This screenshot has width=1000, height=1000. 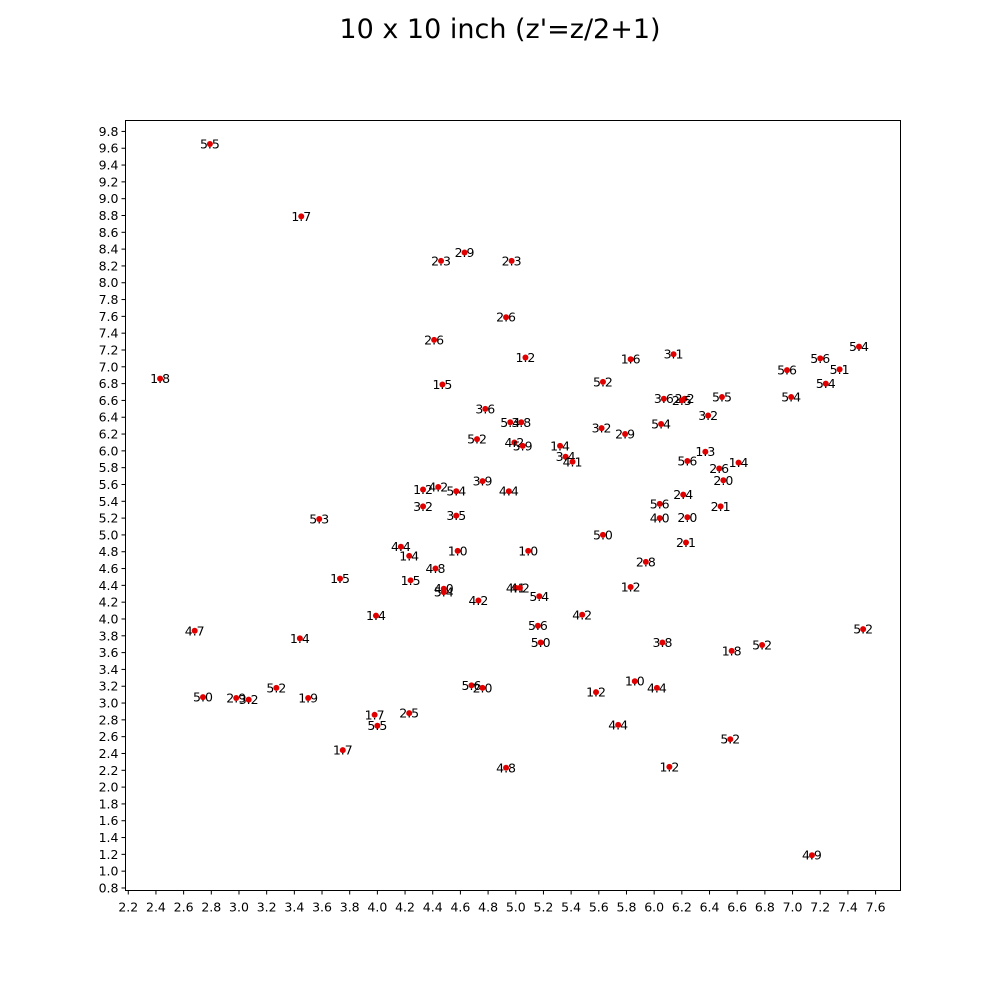 What do you see at coordinates (765, 907) in the screenshot?
I see `x-tick-label: 6.8` at bounding box center [765, 907].